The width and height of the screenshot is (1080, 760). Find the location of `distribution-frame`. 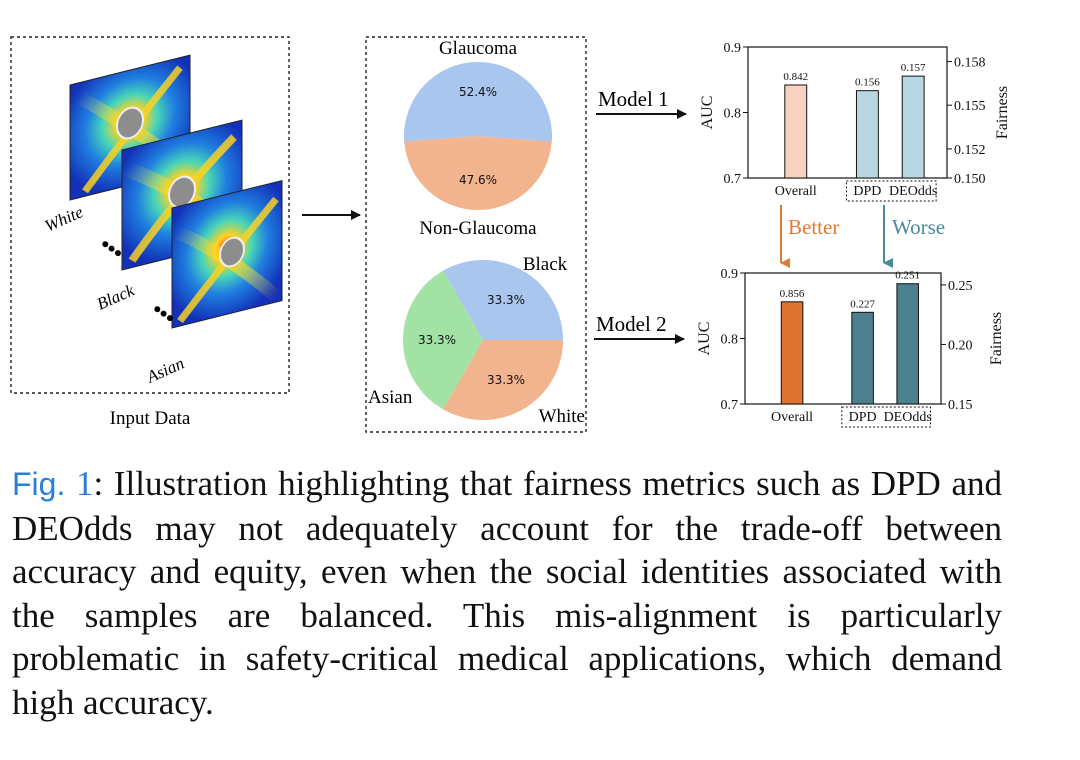

distribution-frame is located at coordinates (476, 234).